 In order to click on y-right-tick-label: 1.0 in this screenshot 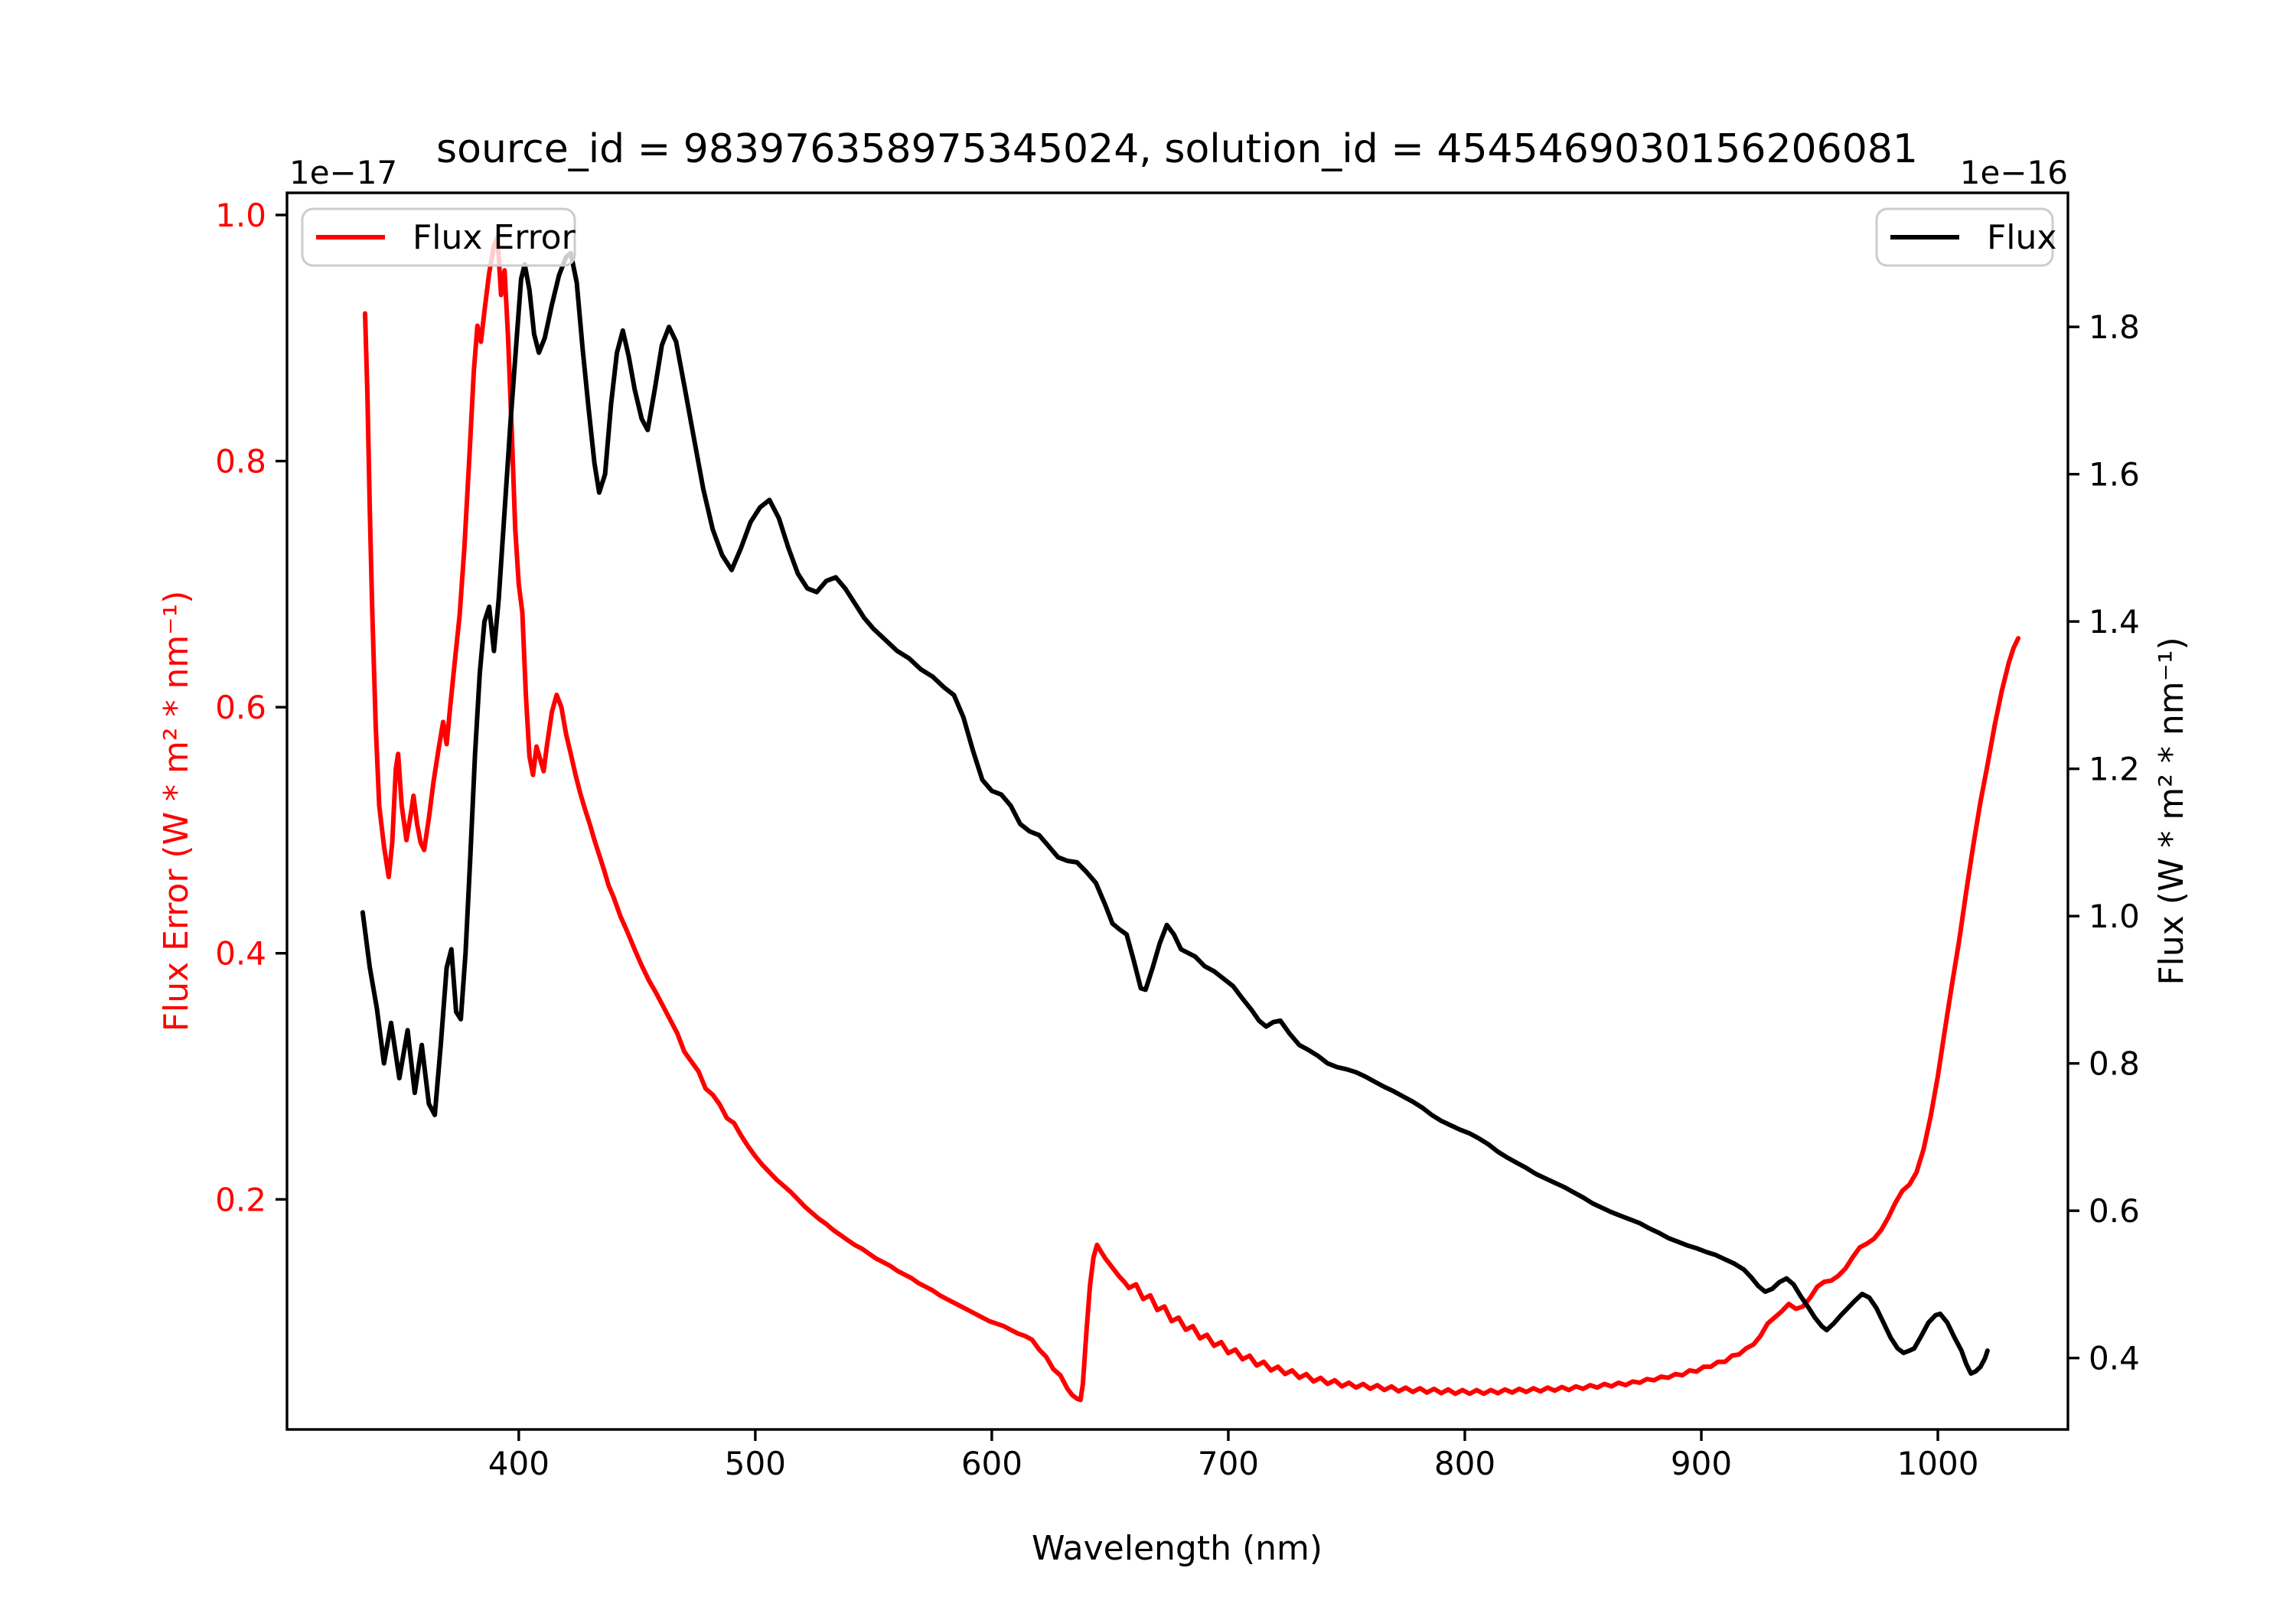, I will do `click(2114, 917)`.